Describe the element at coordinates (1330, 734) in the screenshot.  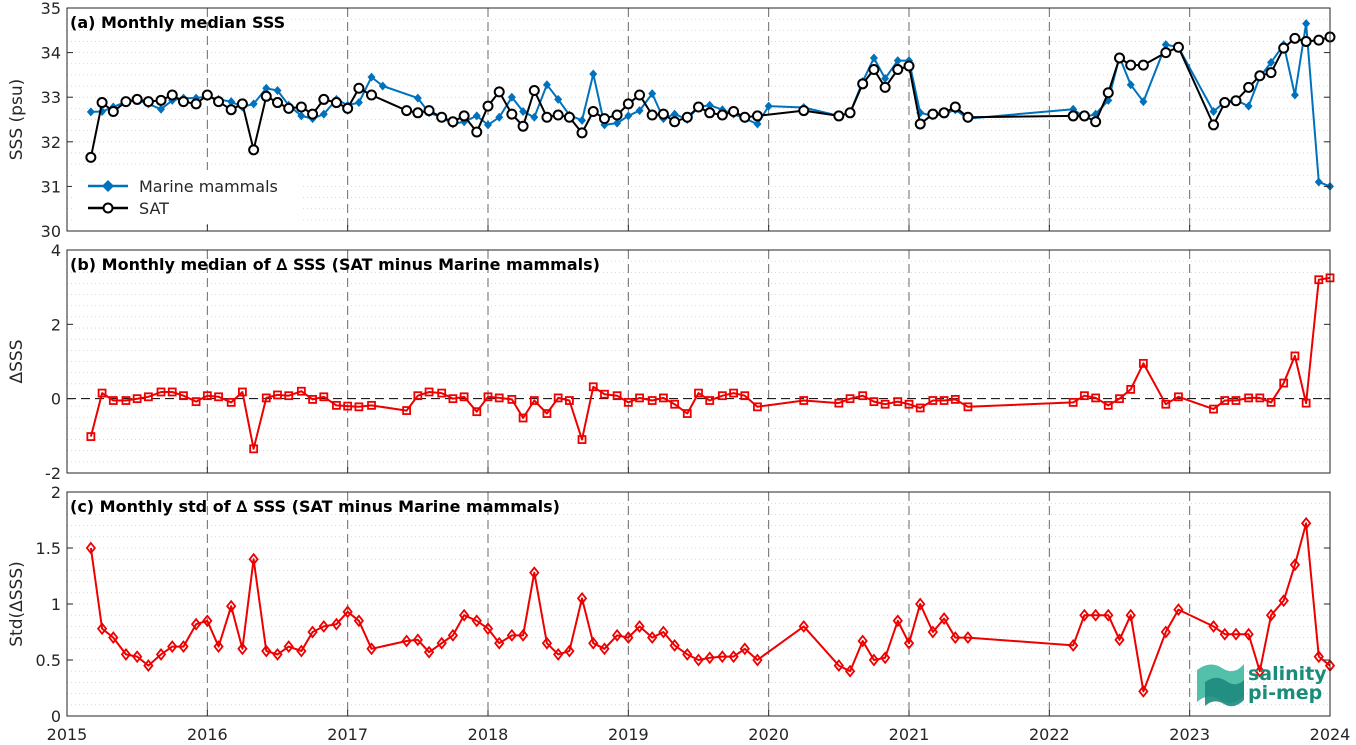
I see `x-tick-label: 2024` at that location.